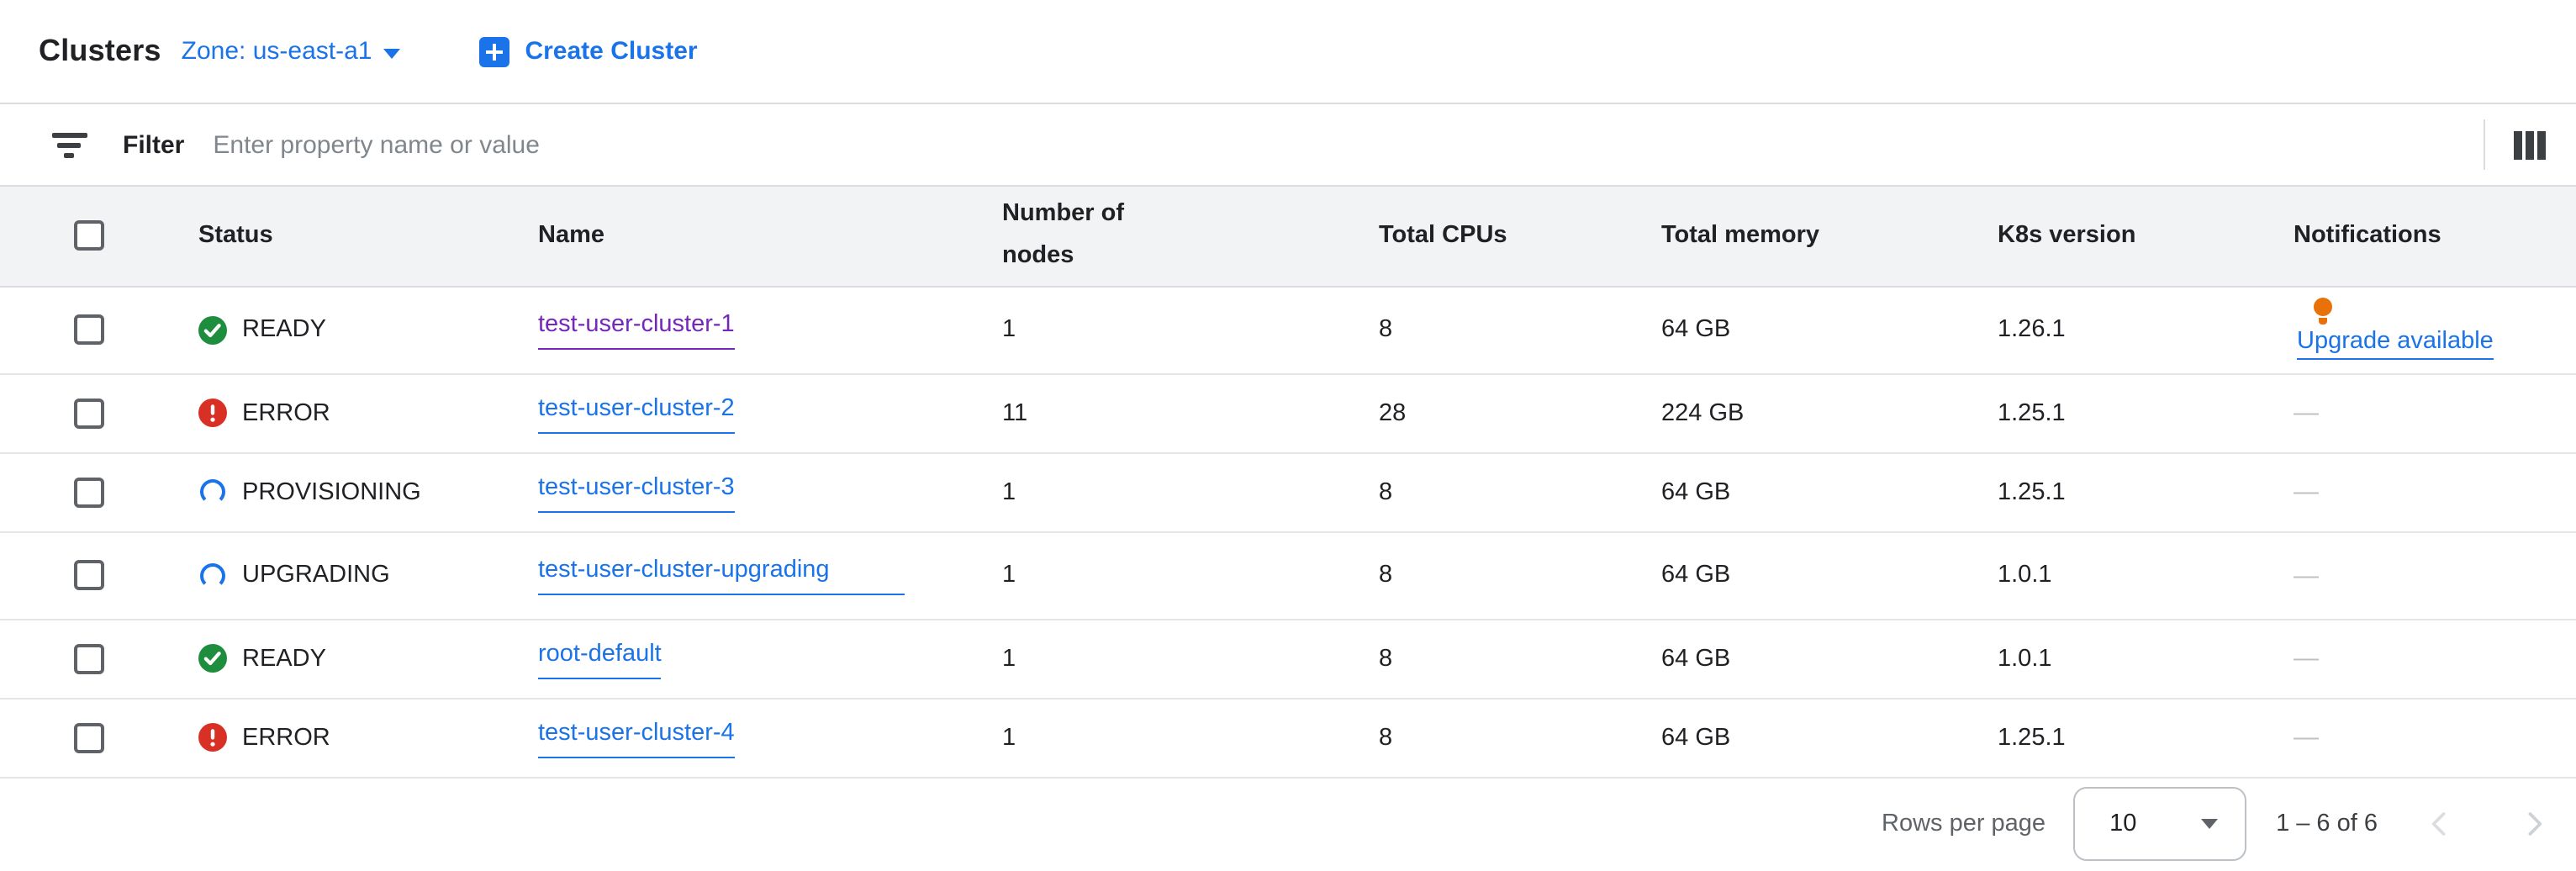 This screenshot has width=2576, height=871. I want to click on k8s-version-value: 1.26.1, so click(2032, 330).